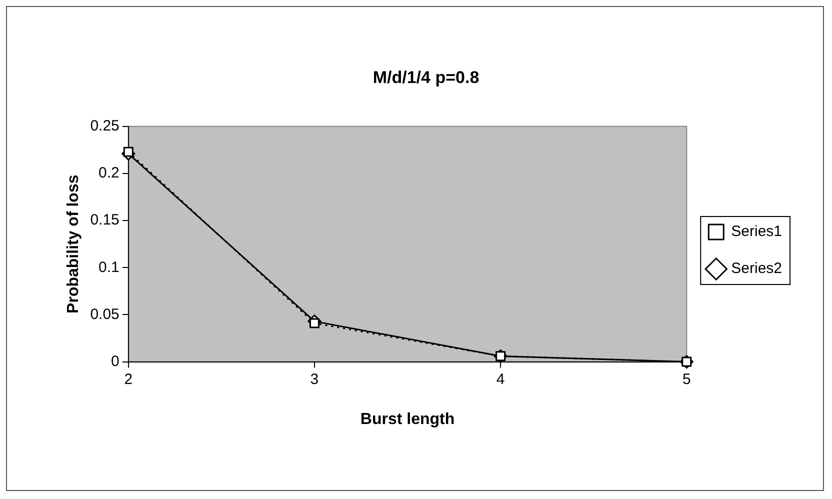 The image size is (832, 499). What do you see at coordinates (128, 151) in the screenshot?
I see `point` at bounding box center [128, 151].